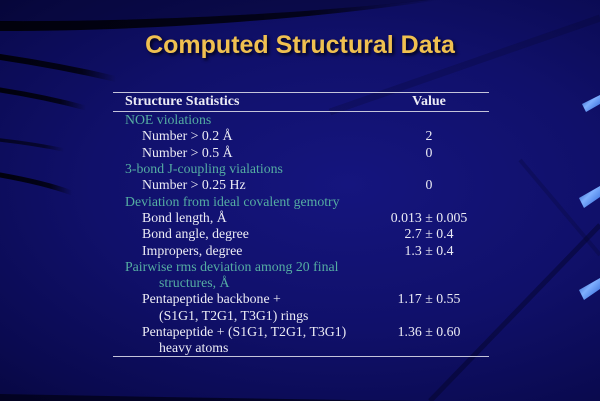  I want to click on table-row: Deviation from ideal covalent gemotry, so click(301, 201).